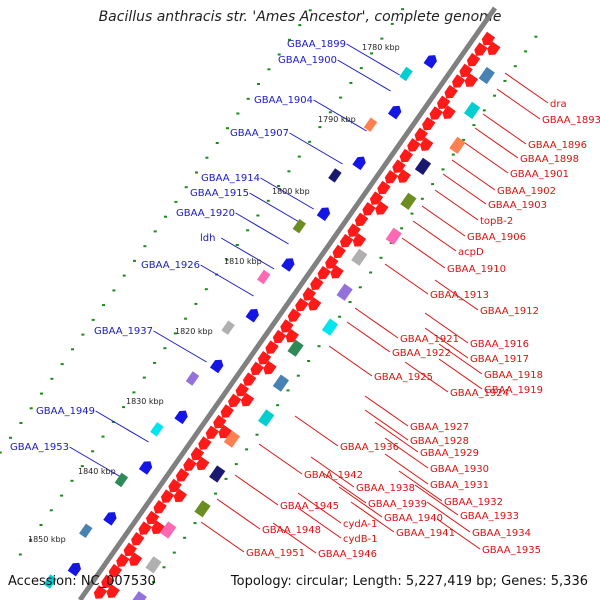 The width and height of the screenshot is (600, 600). Describe the element at coordinates (230, 178) in the screenshot. I see `left-gene-label: GBAA_1914` at that location.